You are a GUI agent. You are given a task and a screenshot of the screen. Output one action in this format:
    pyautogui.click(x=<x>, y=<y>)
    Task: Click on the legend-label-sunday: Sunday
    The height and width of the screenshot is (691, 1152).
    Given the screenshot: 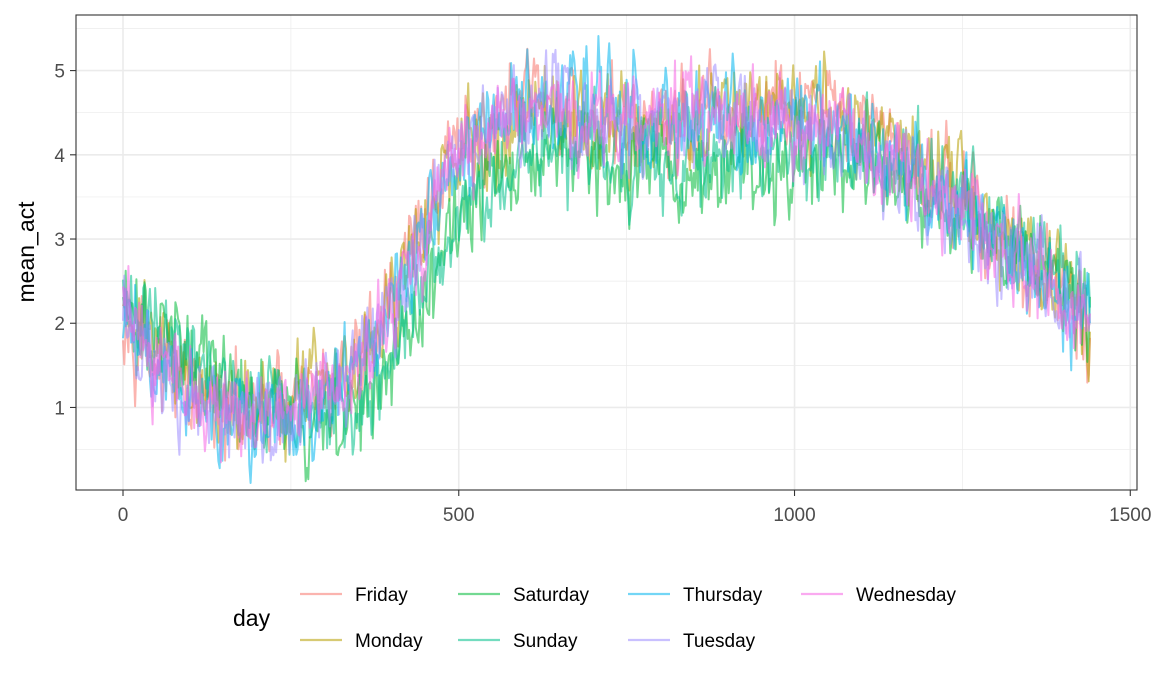 What is the action you would take?
    pyautogui.click(x=545, y=641)
    